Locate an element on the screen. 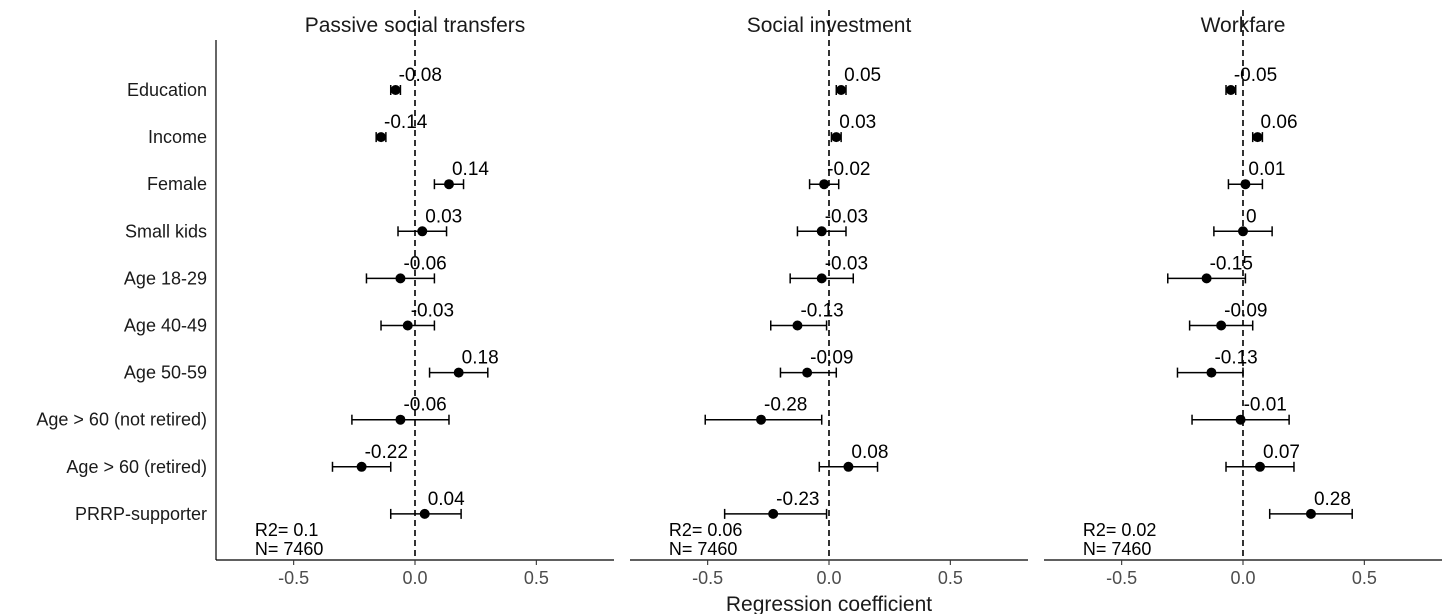 The width and height of the screenshot is (1443, 614). x-axis-title: Regression coefficient is located at coordinates (829, 603).